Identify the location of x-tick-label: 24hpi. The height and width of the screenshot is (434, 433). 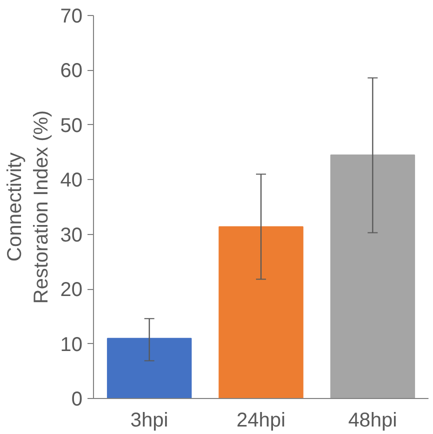
(261, 421).